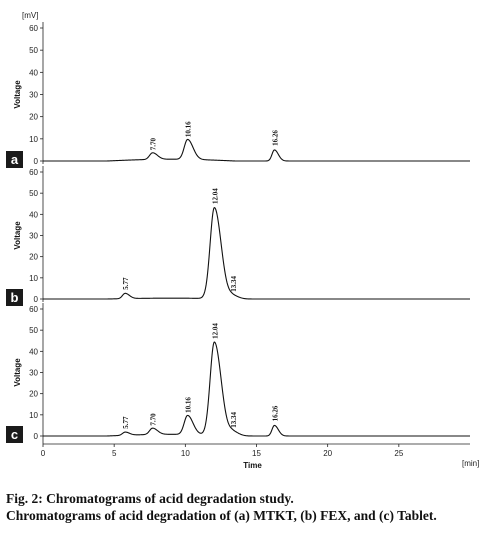 This screenshot has height=551, width=500. Describe the element at coordinates (470, 463) in the screenshot. I see `x-unit-label: [min]` at that location.